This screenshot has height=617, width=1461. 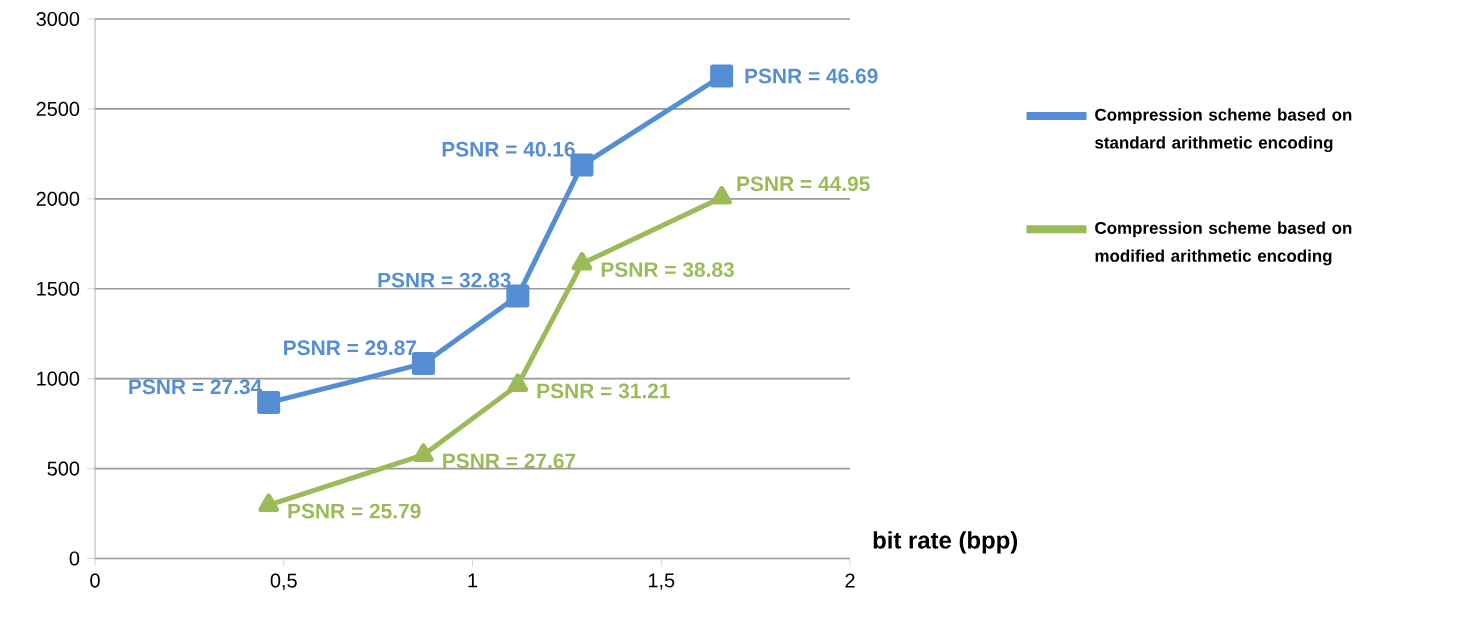 What do you see at coordinates (58, 378) in the screenshot?
I see `y-tick-label: 1000` at bounding box center [58, 378].